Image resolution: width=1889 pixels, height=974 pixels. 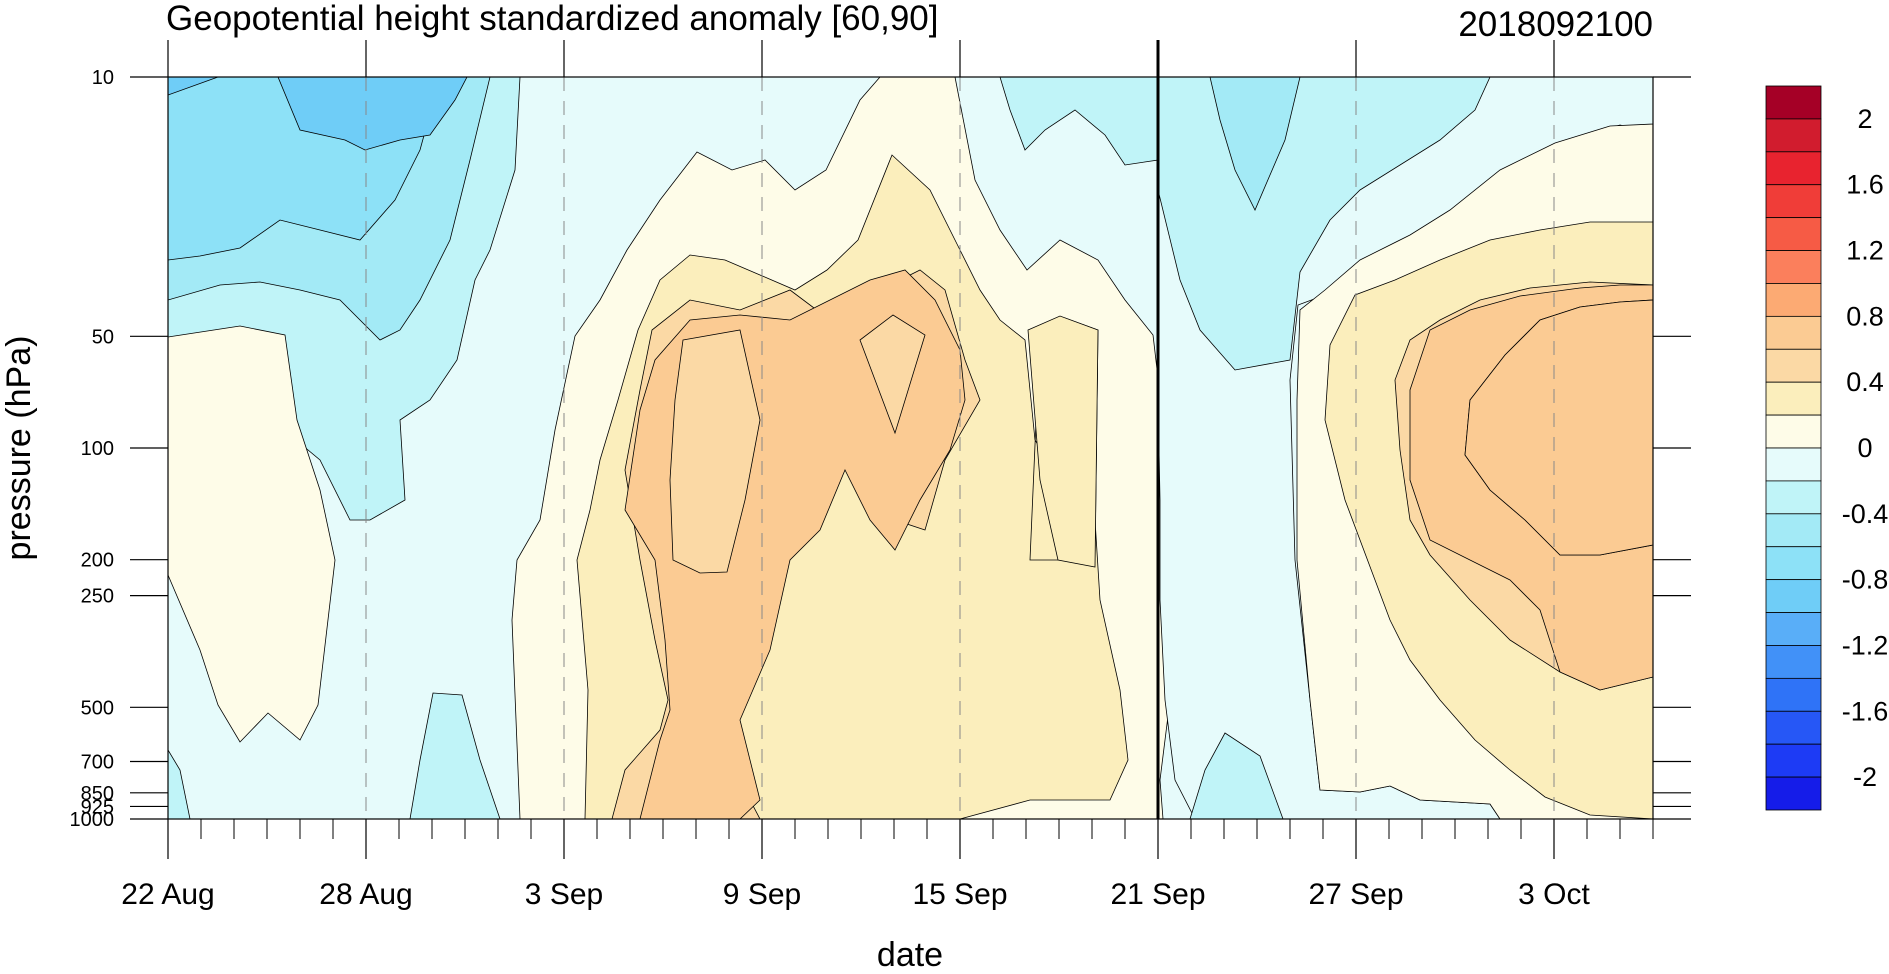 I want to click on x-tick-label: 22 Aug, so click(x=167, y=894).